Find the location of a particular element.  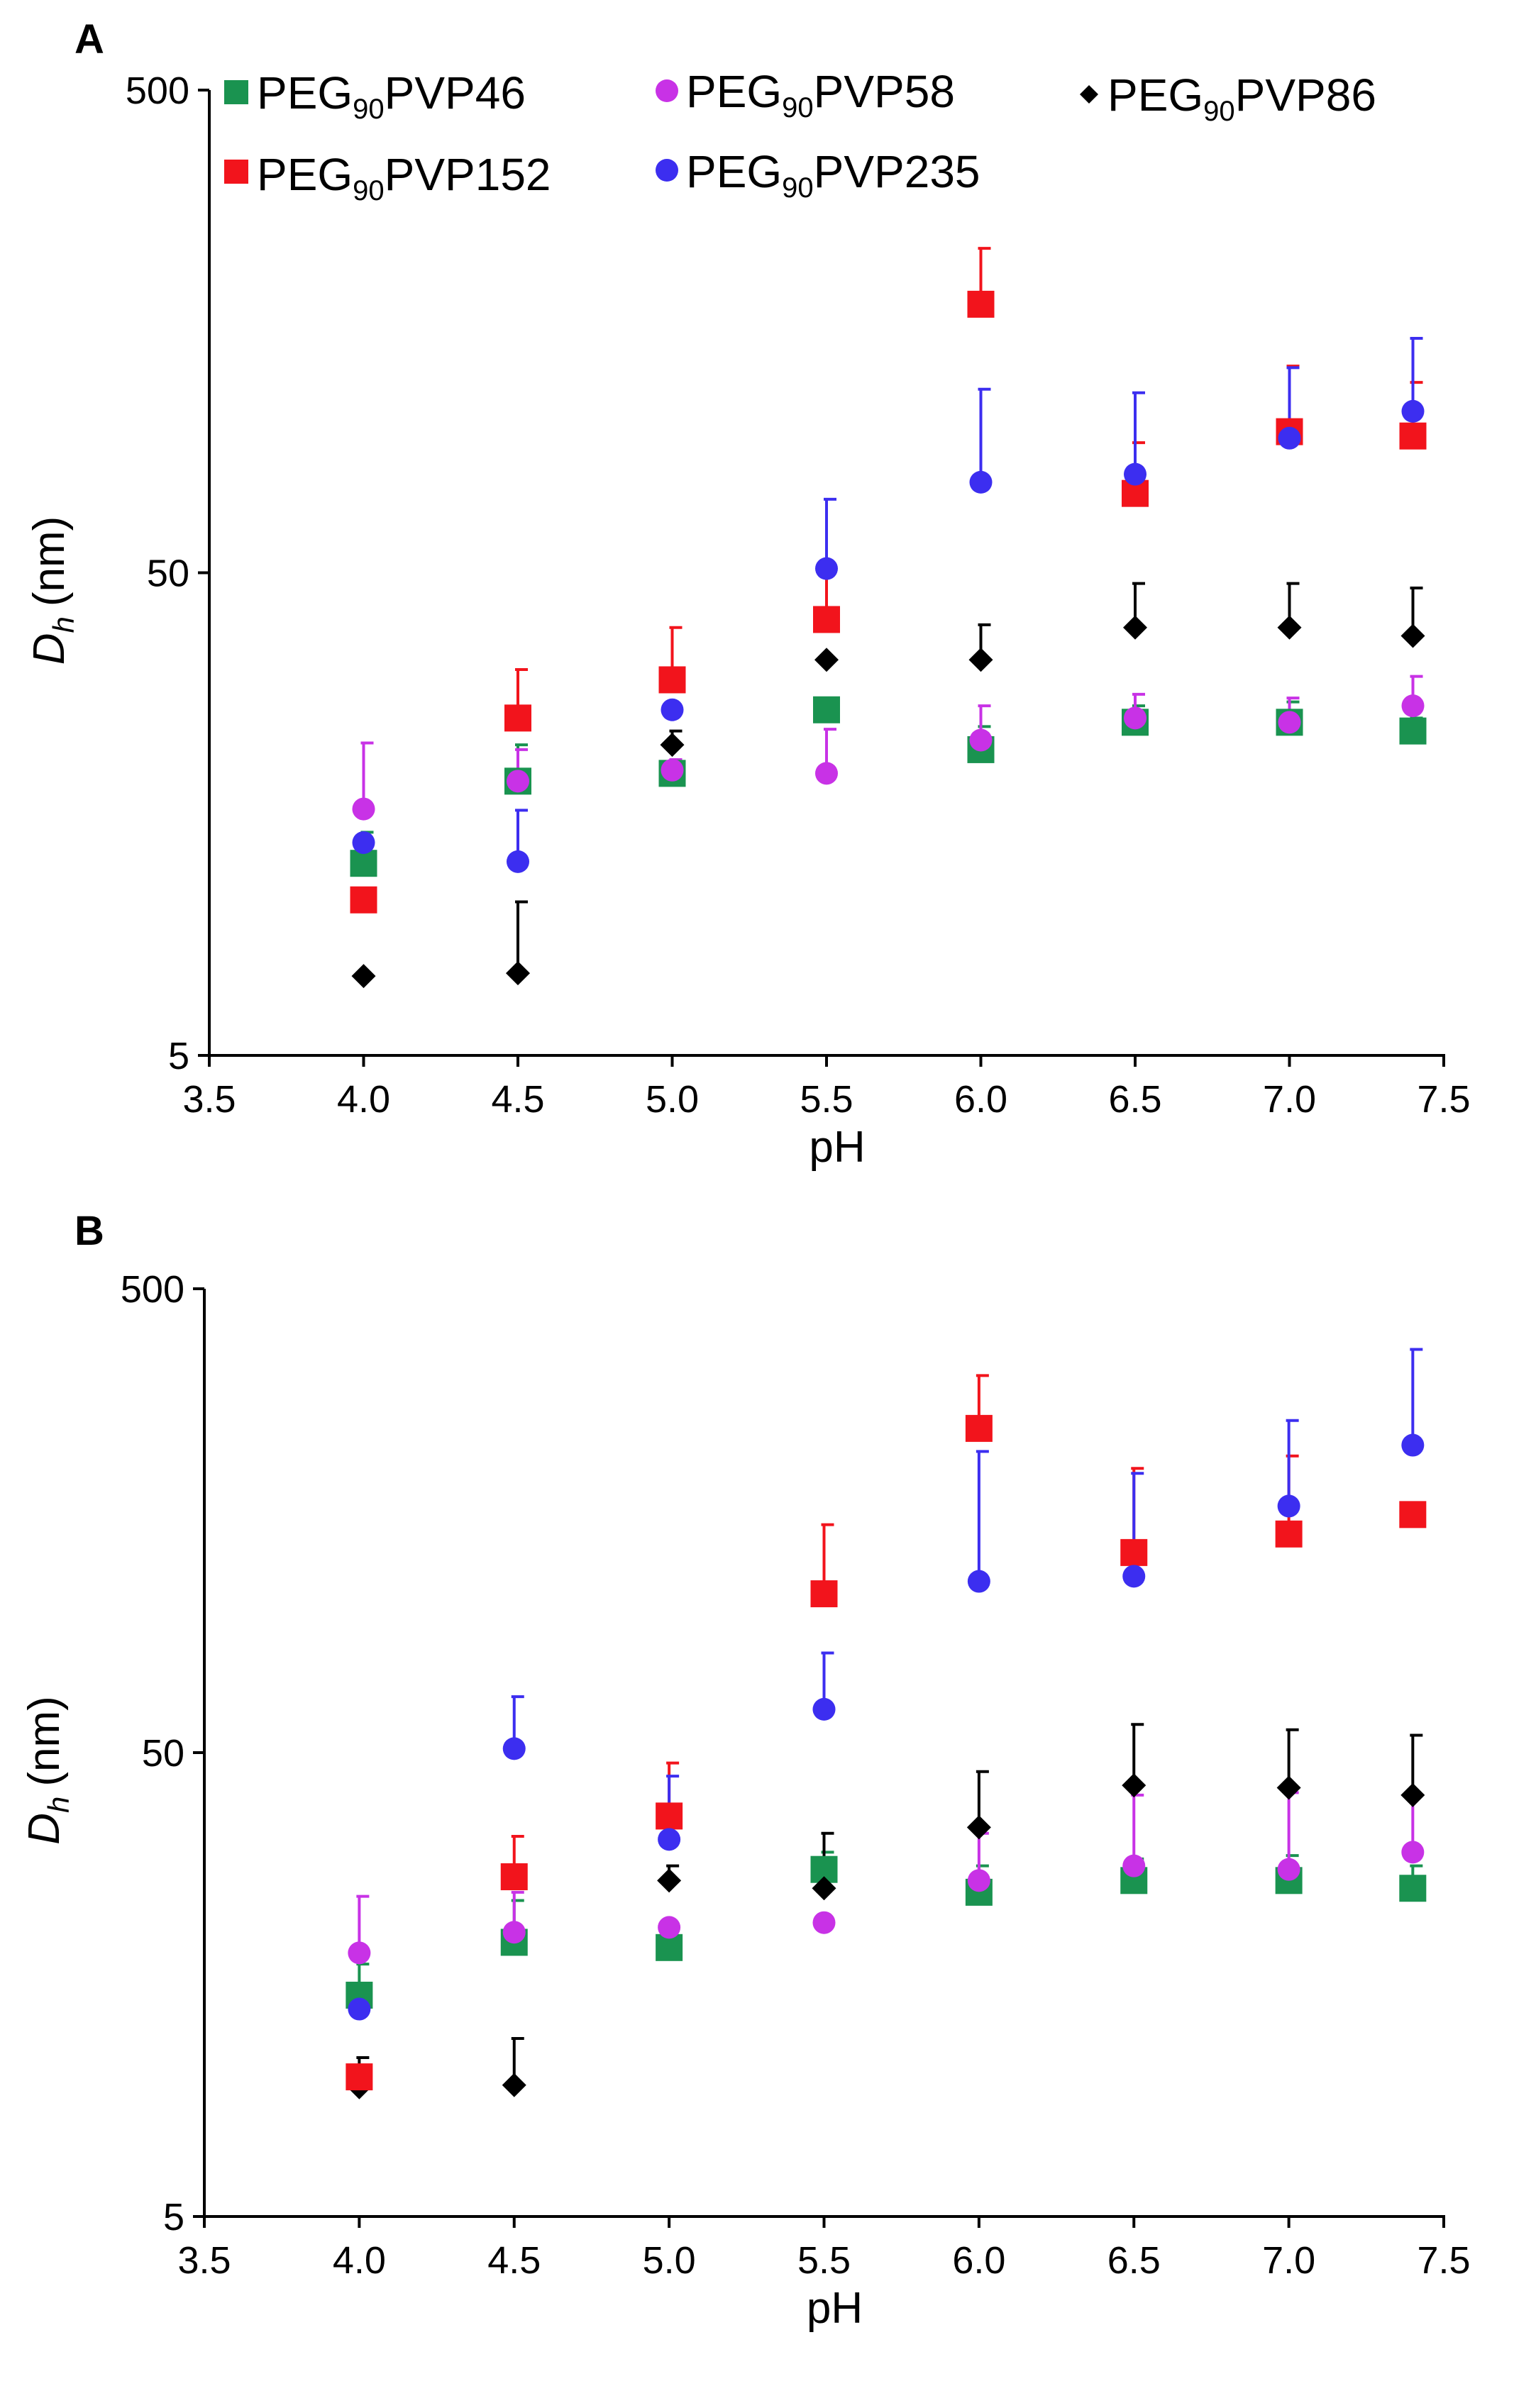

x-tick-label: 6.5 is located at coordinates (1134, 2261).